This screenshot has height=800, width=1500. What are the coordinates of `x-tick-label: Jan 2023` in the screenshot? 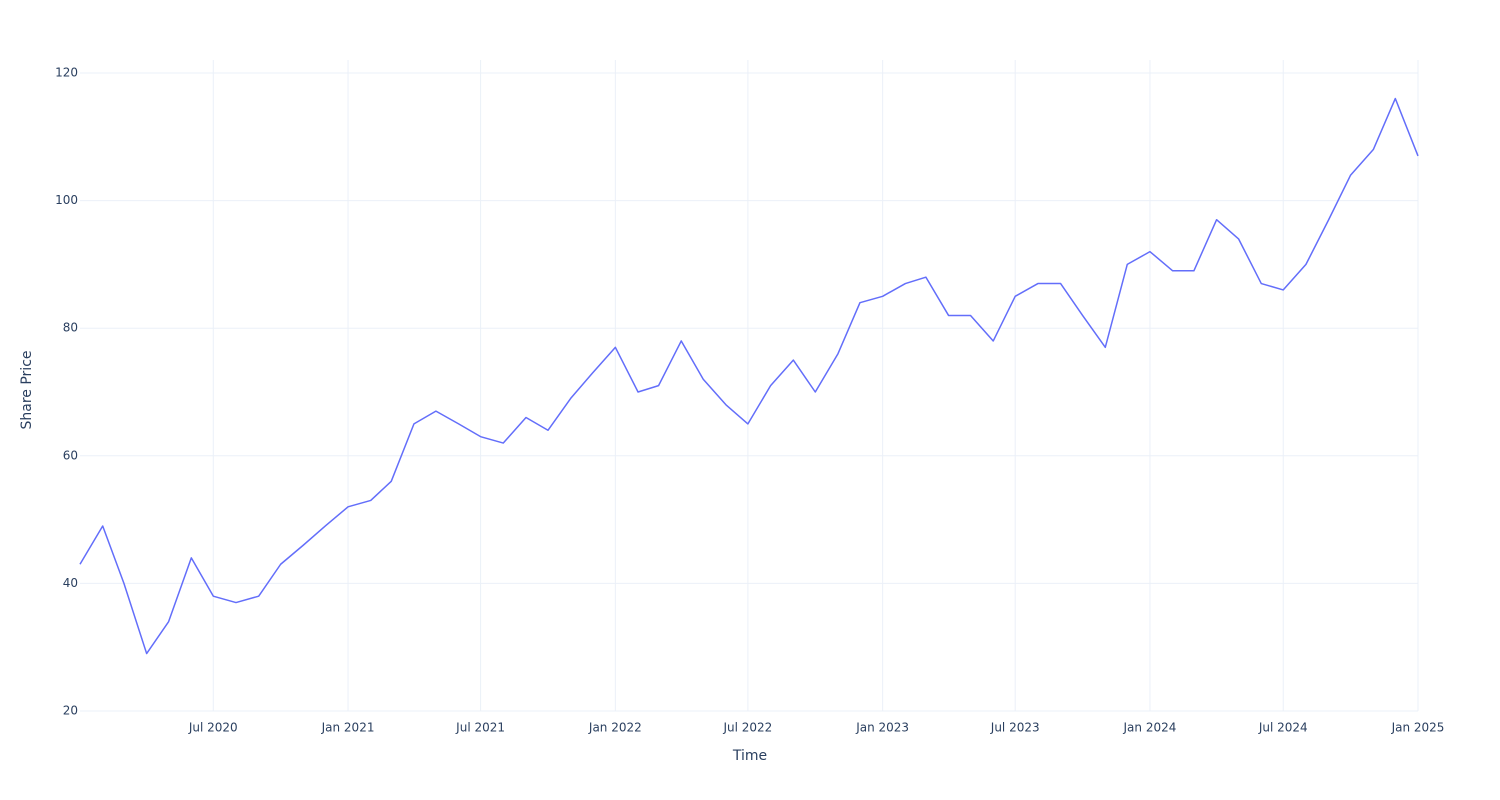 It's located at (882, 728).